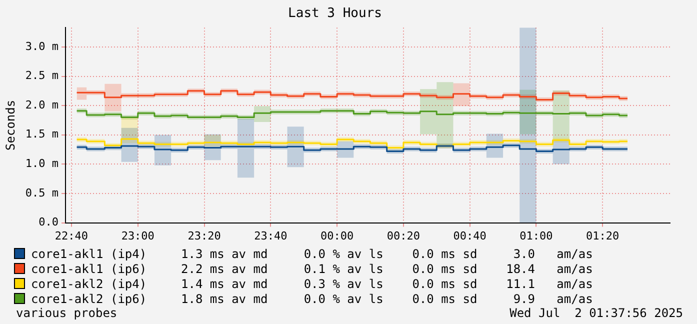 The width and height of the screenshot is (697, 324). What do you see at coordinates (89, 299) in the screenshot?
I see `legend-label: core1-akl2 (ip6)` at bounding box center [89, 299].